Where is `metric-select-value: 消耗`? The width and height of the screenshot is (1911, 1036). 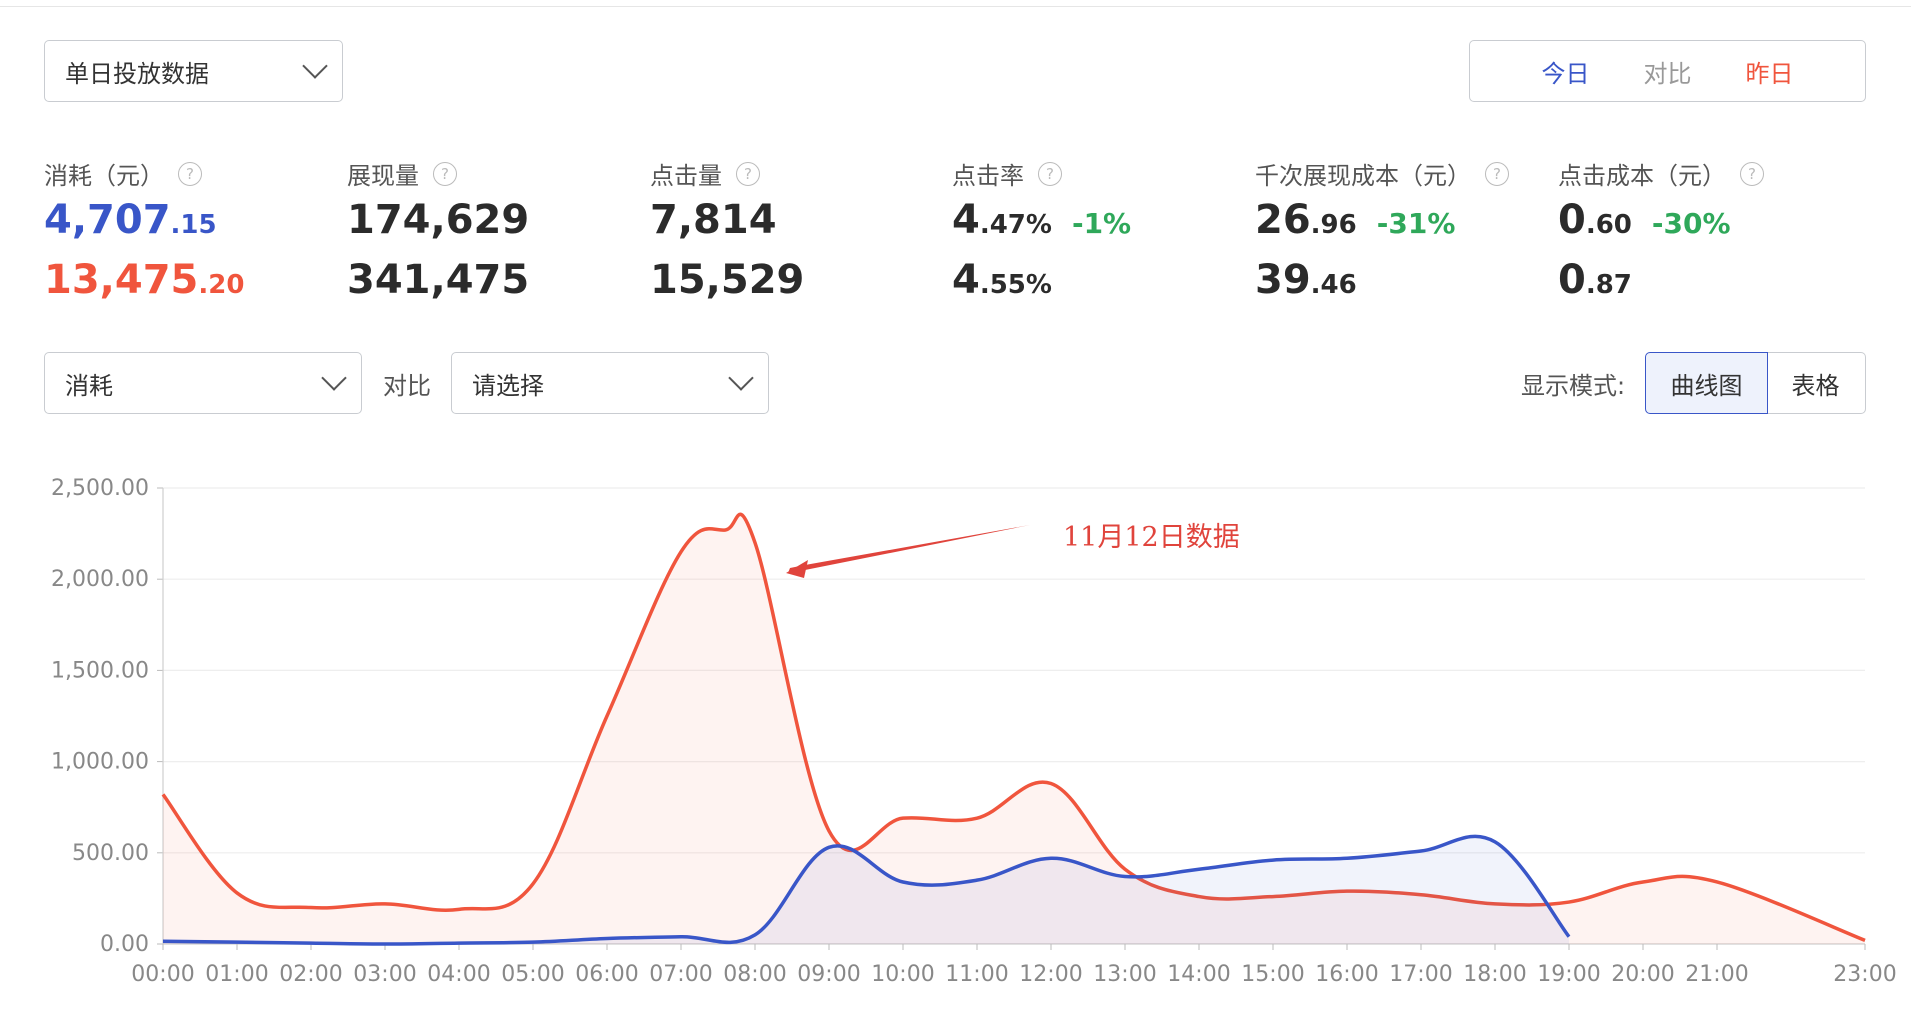 metric-select-value: 消耗 is located at coordinates (89, 385).